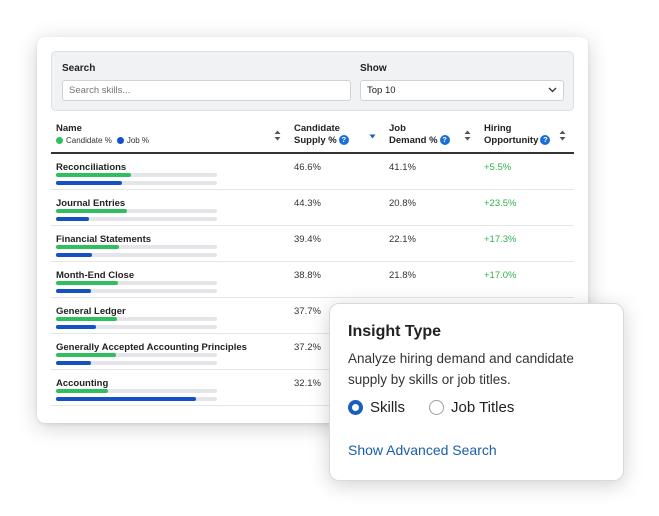  I want to click on job-demand-value: 20.8%, so click(402, 203).